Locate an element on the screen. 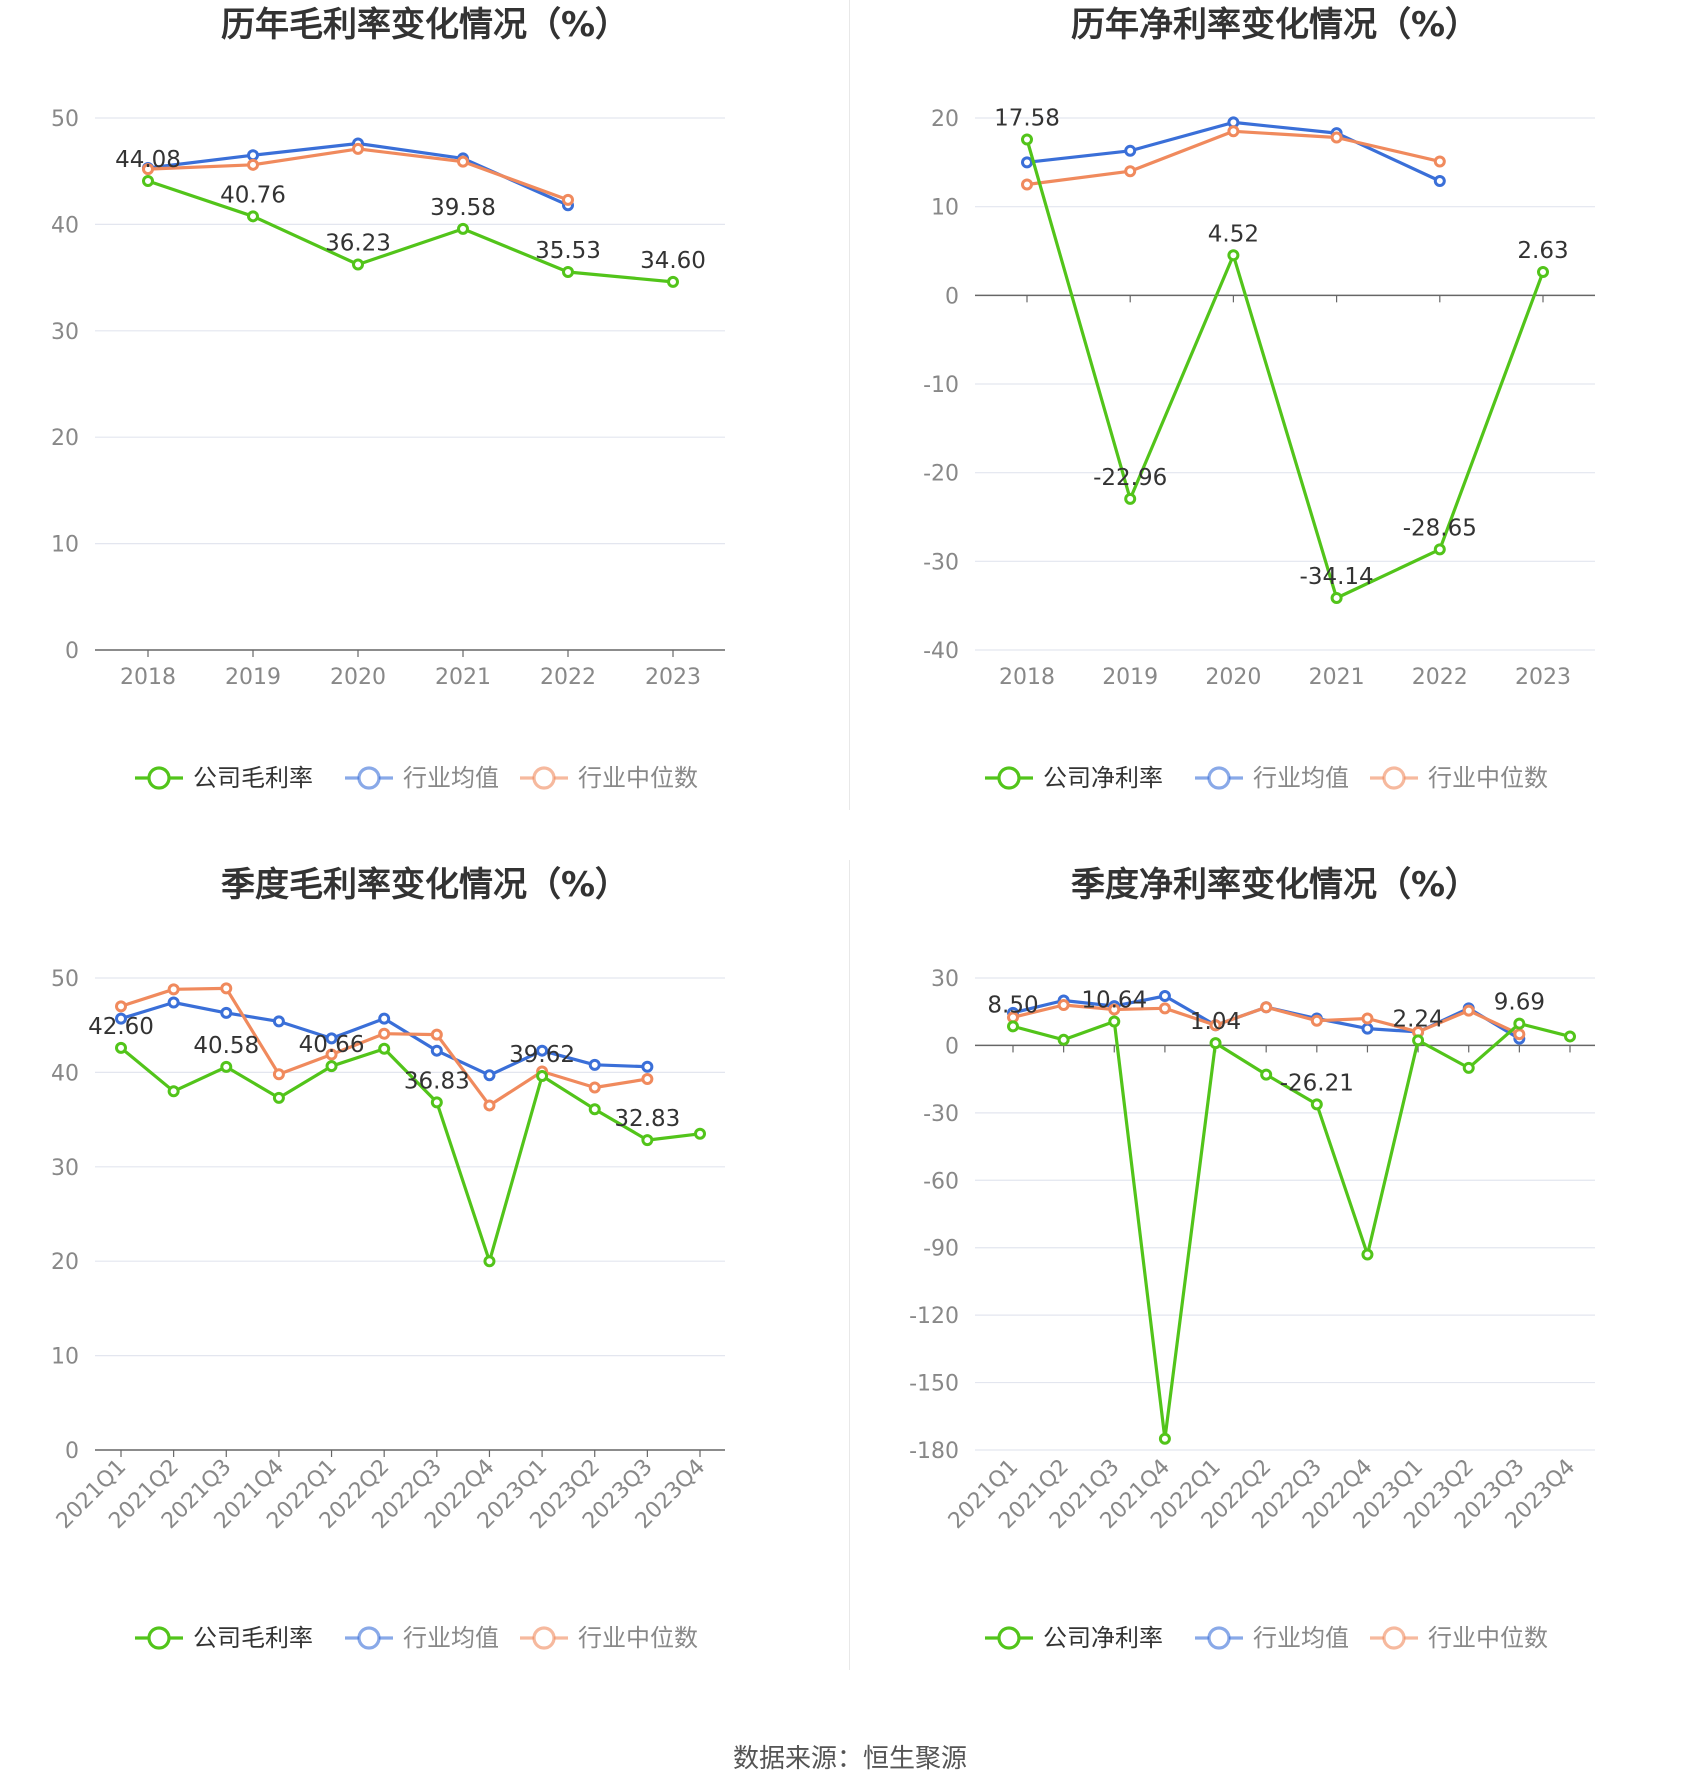 The height and width of the screenshot is (1782, 1700). legend-label: 公司净利率 is located at coordinates (1103, 1638).